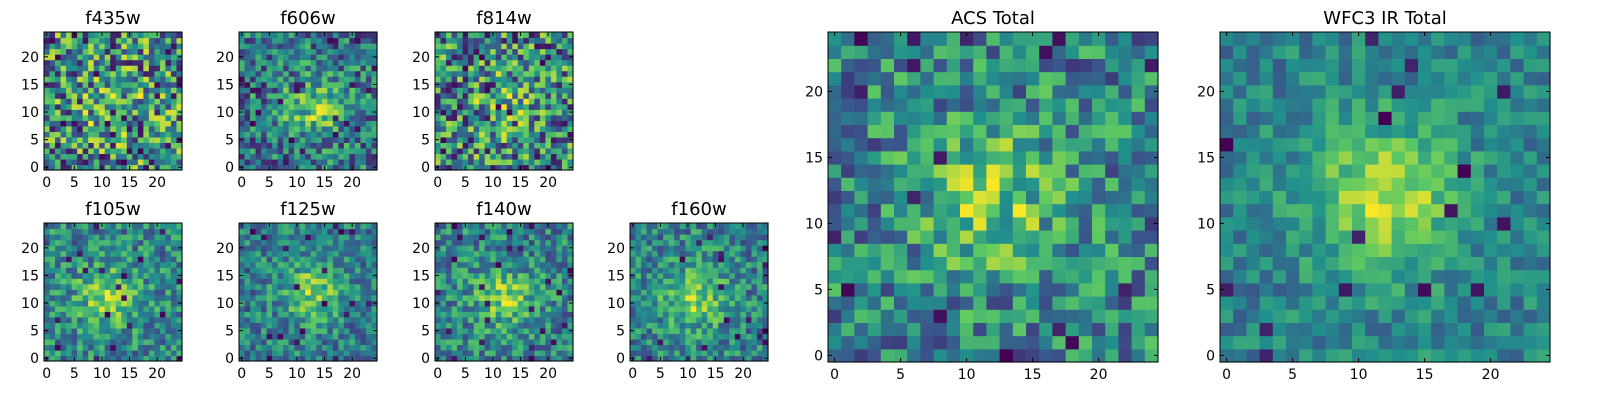  What do you see at coordinates (157, 374) in the screenshot?
I see `x-tick-label: 20` at bounding box center [157, 374].